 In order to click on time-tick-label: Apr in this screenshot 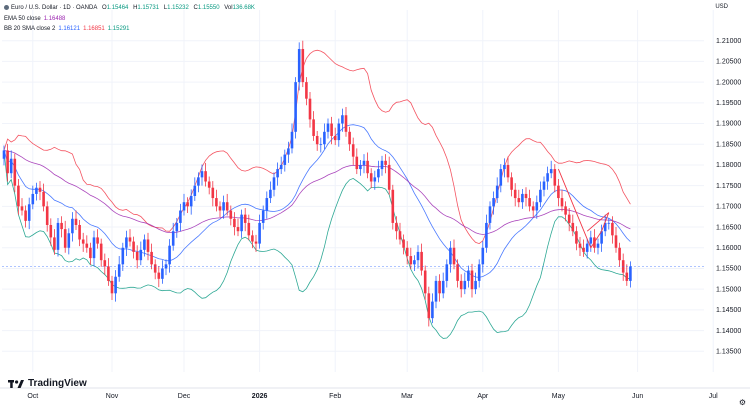, I will do `click(483, 396)`.